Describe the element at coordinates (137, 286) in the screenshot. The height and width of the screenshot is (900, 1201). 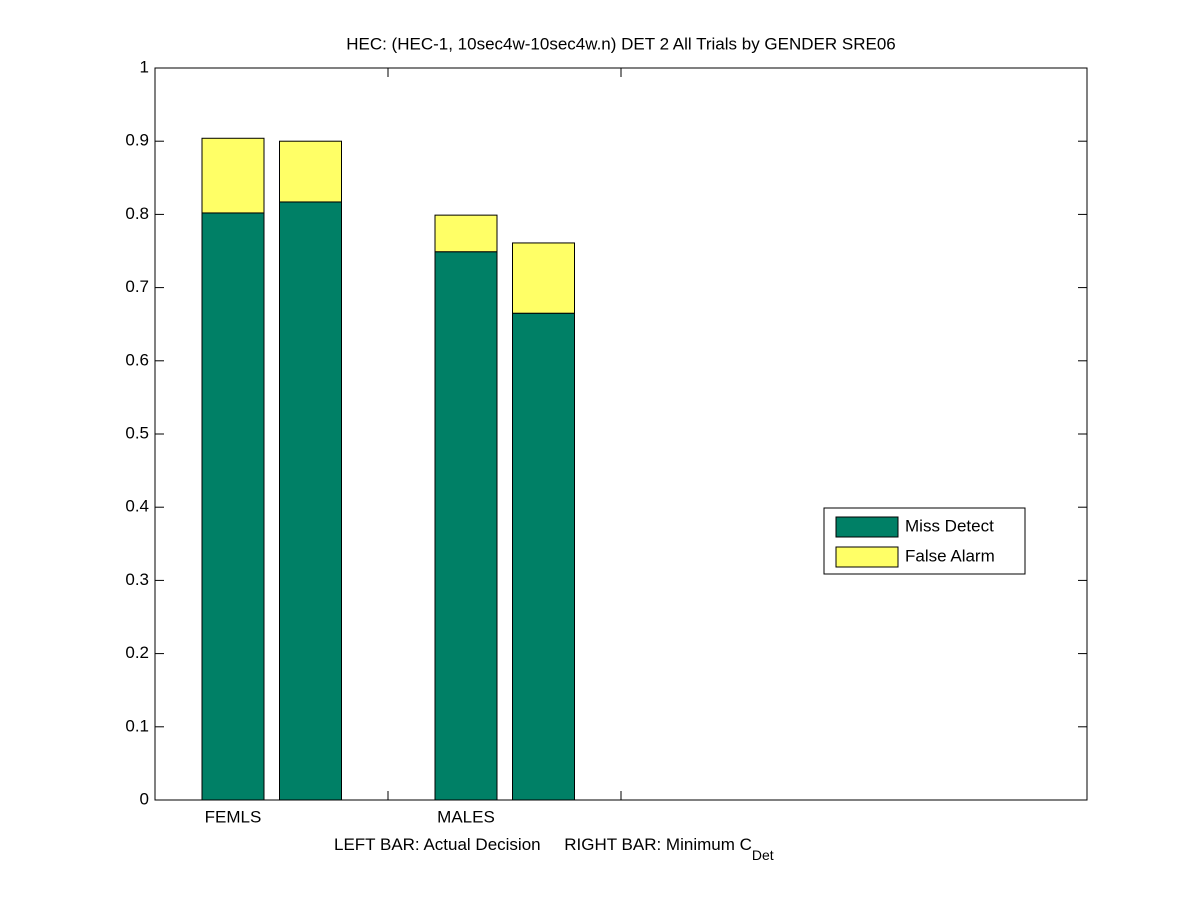
I see `y-tick-label: 0.7` at that location.